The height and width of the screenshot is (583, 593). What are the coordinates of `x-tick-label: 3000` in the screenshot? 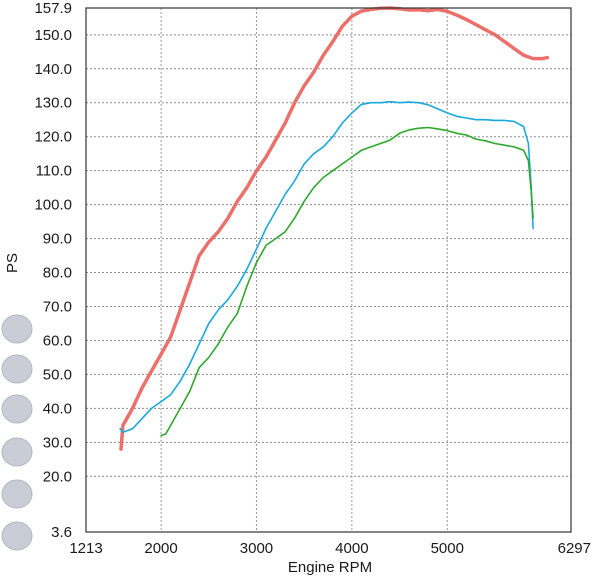 It's located at (256, 548).